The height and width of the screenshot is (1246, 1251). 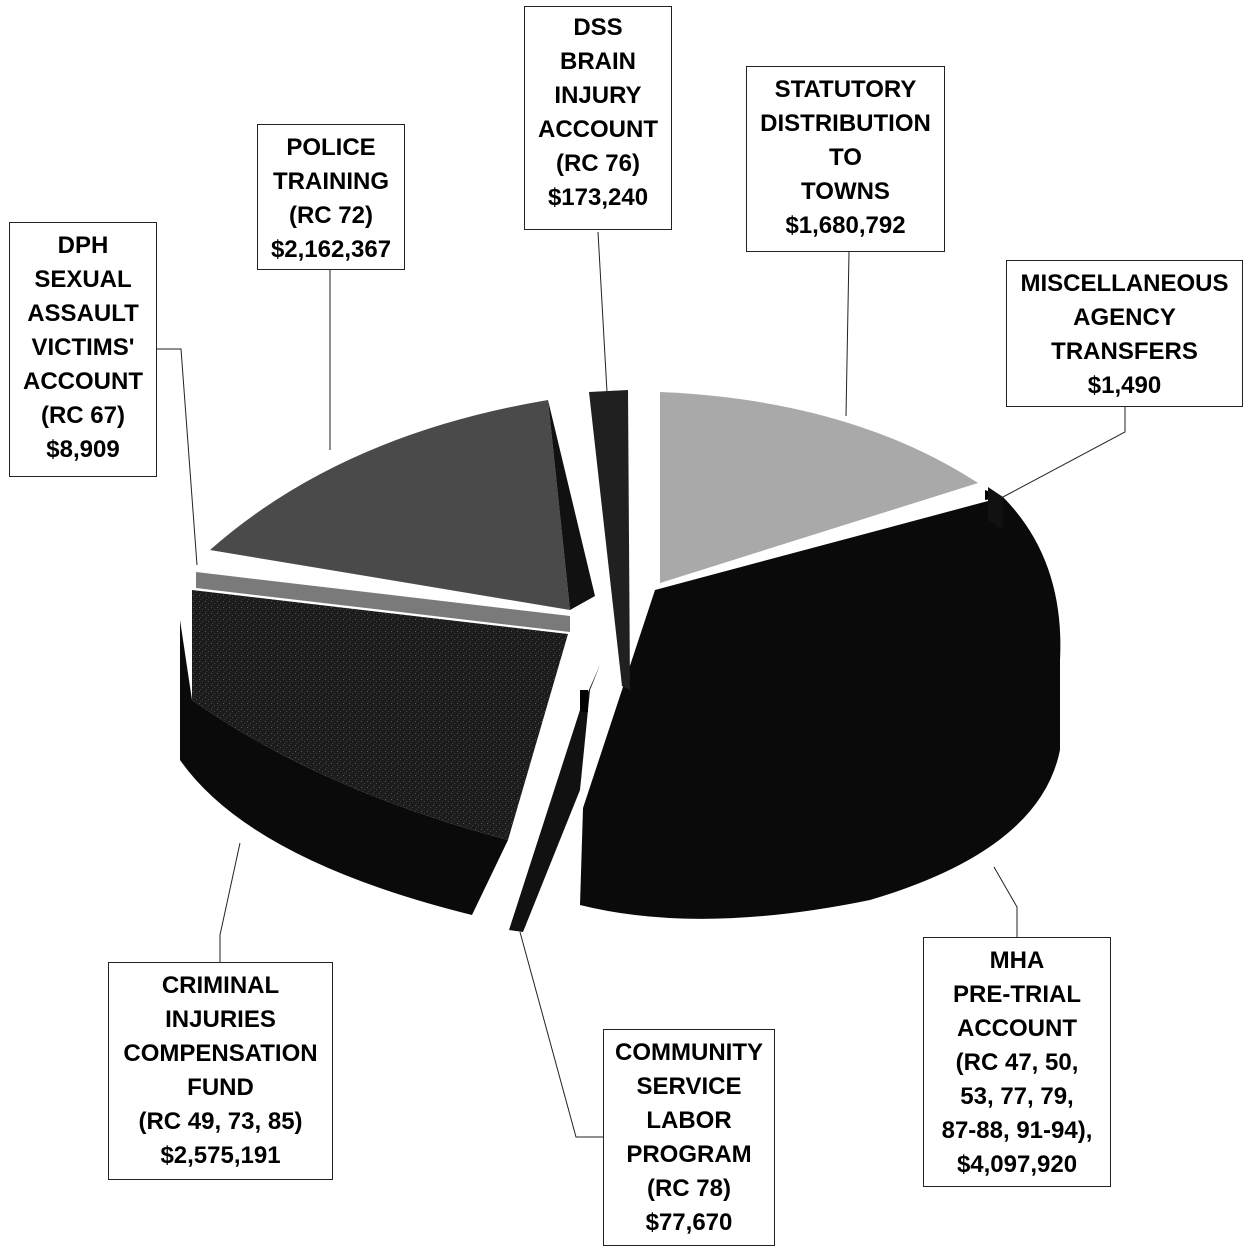 I want to click on label-police-line: TRAINING, so click(x=331, y=181).